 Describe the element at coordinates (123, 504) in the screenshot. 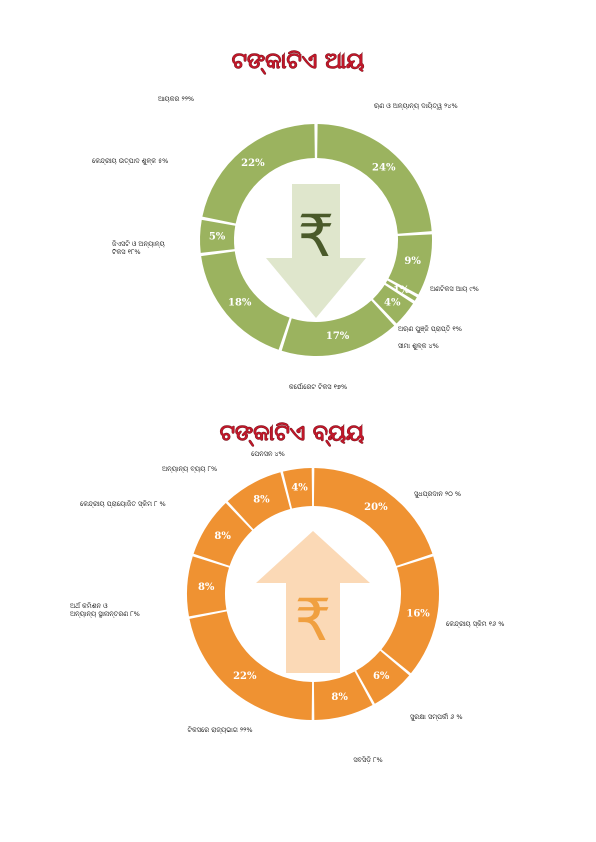

I see `slice-category-label: କେନ୍ଦ୍ରୀୟ ପ୍ରାୟୋଜିତ ସ୍କିମ ୮ %` at that location.